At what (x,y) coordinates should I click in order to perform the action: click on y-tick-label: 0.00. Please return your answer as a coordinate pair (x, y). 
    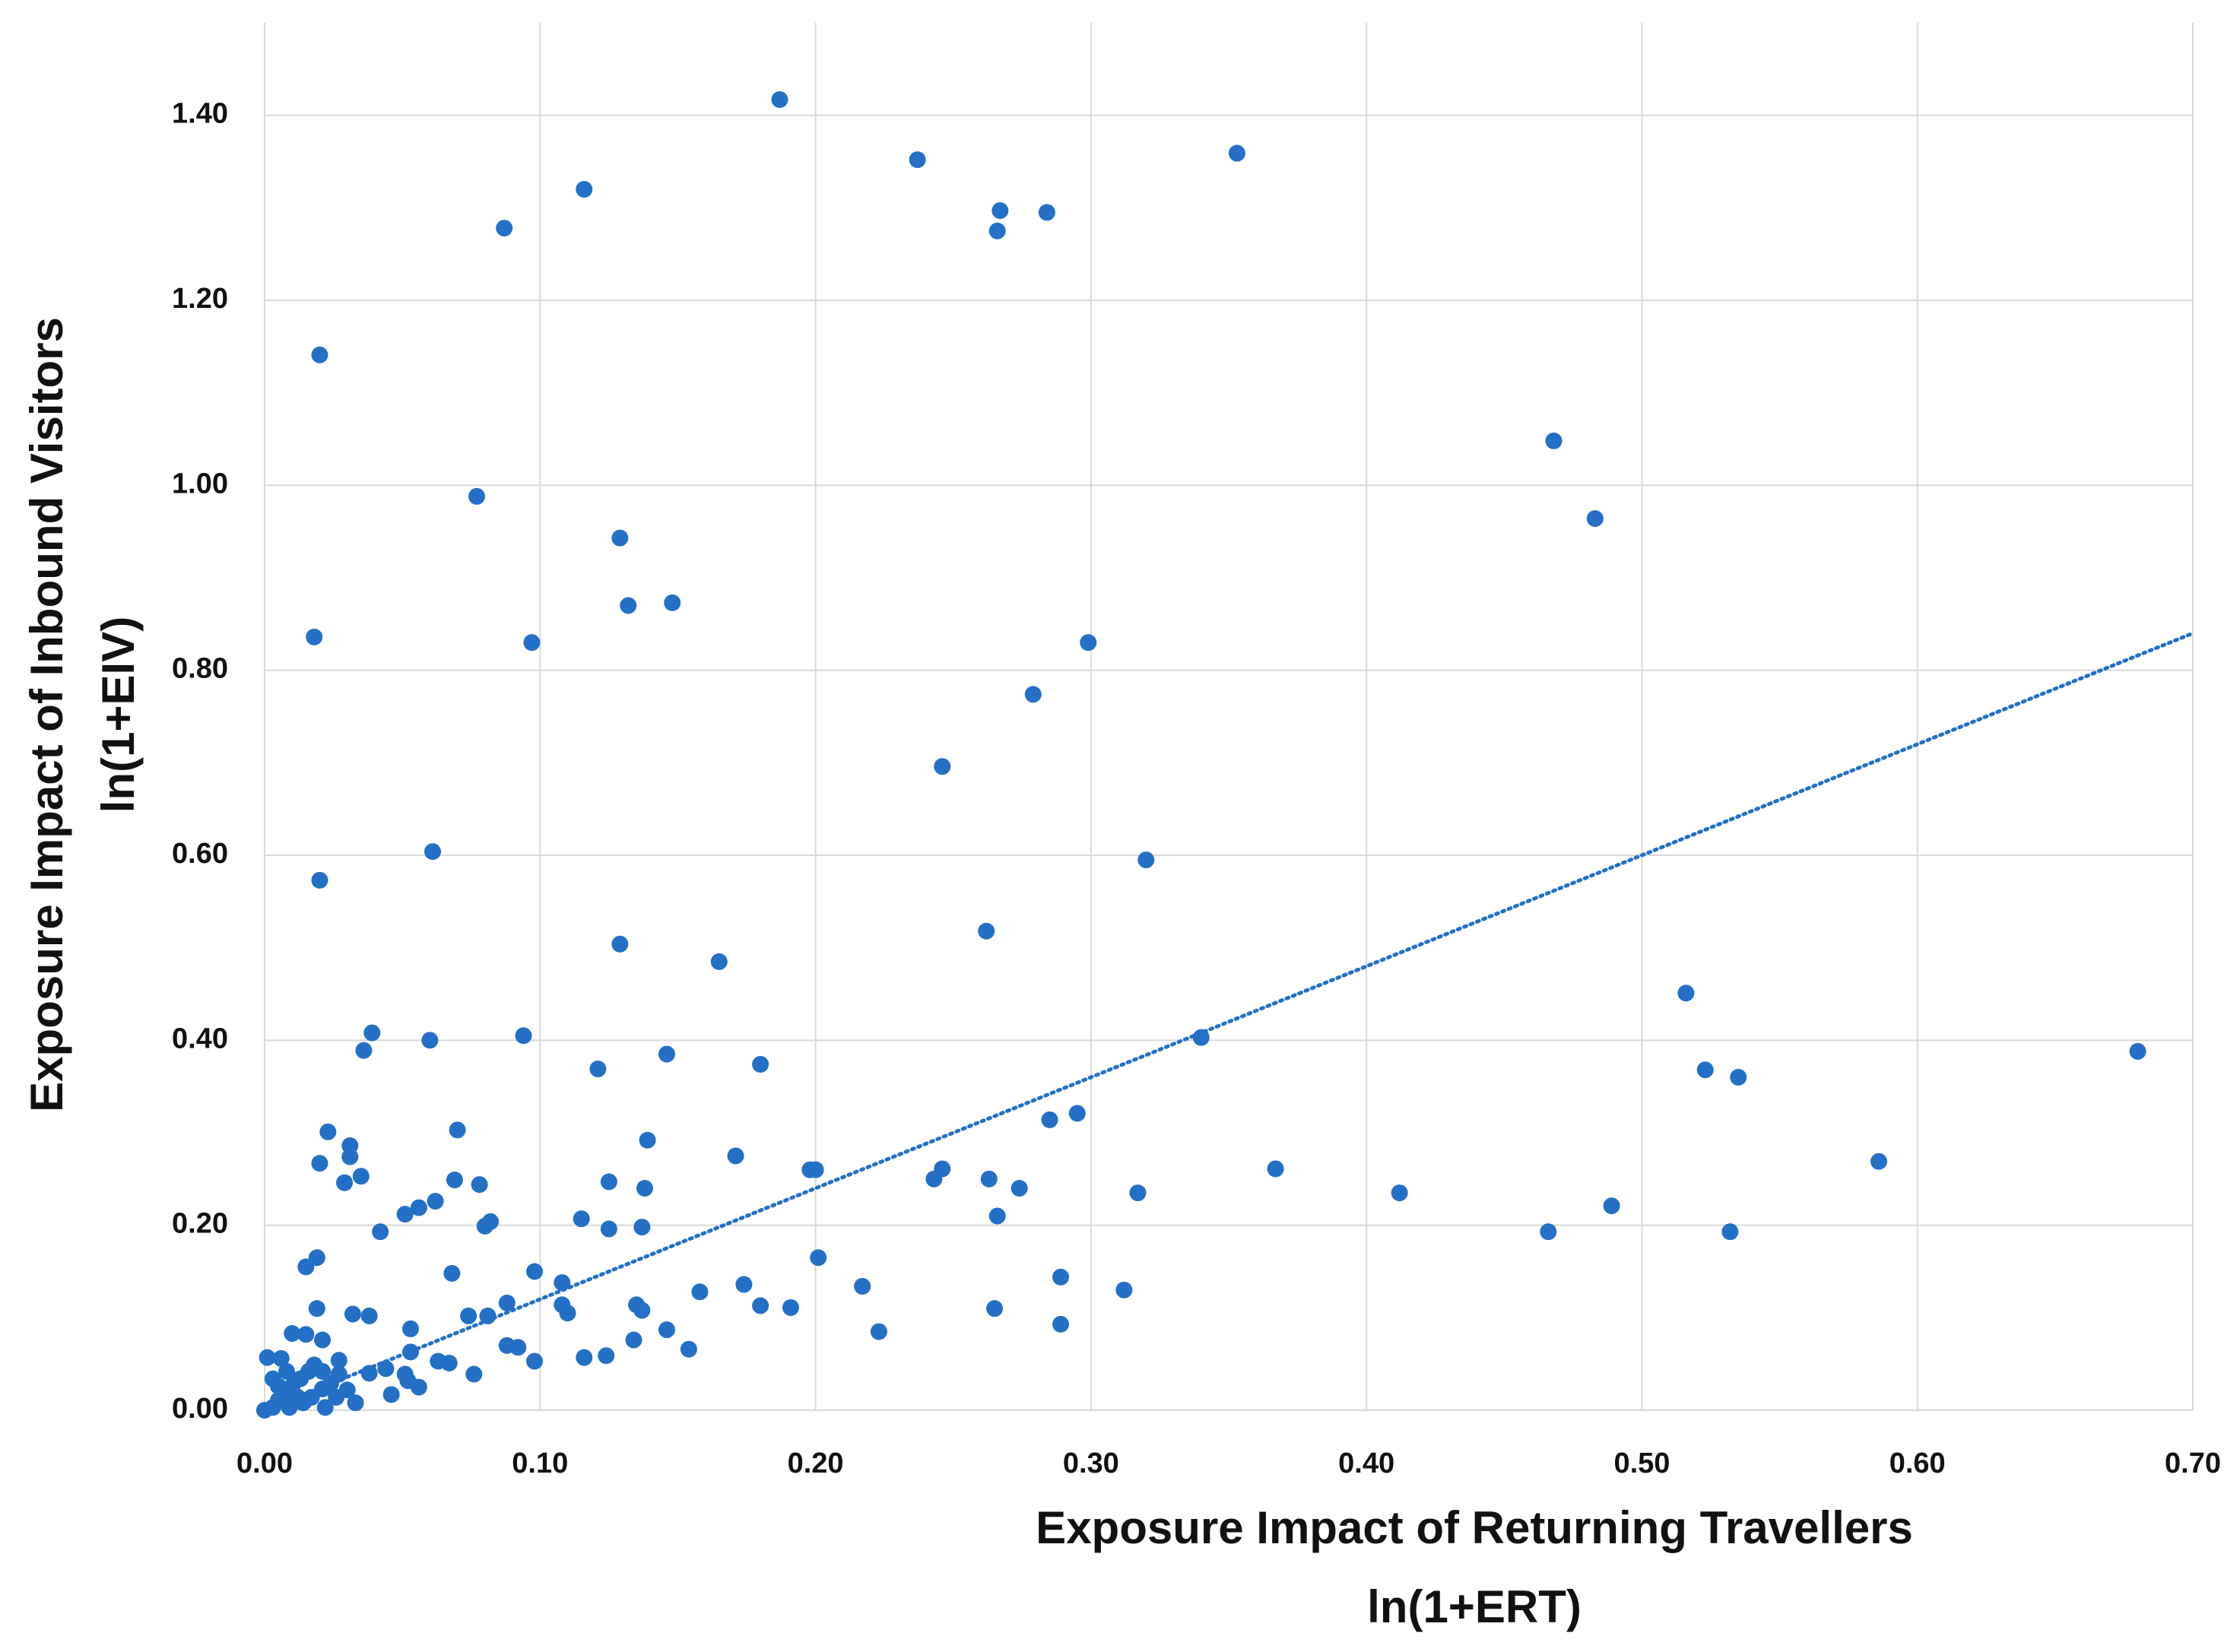
    Looking at the image, I should click on (200, 1409).